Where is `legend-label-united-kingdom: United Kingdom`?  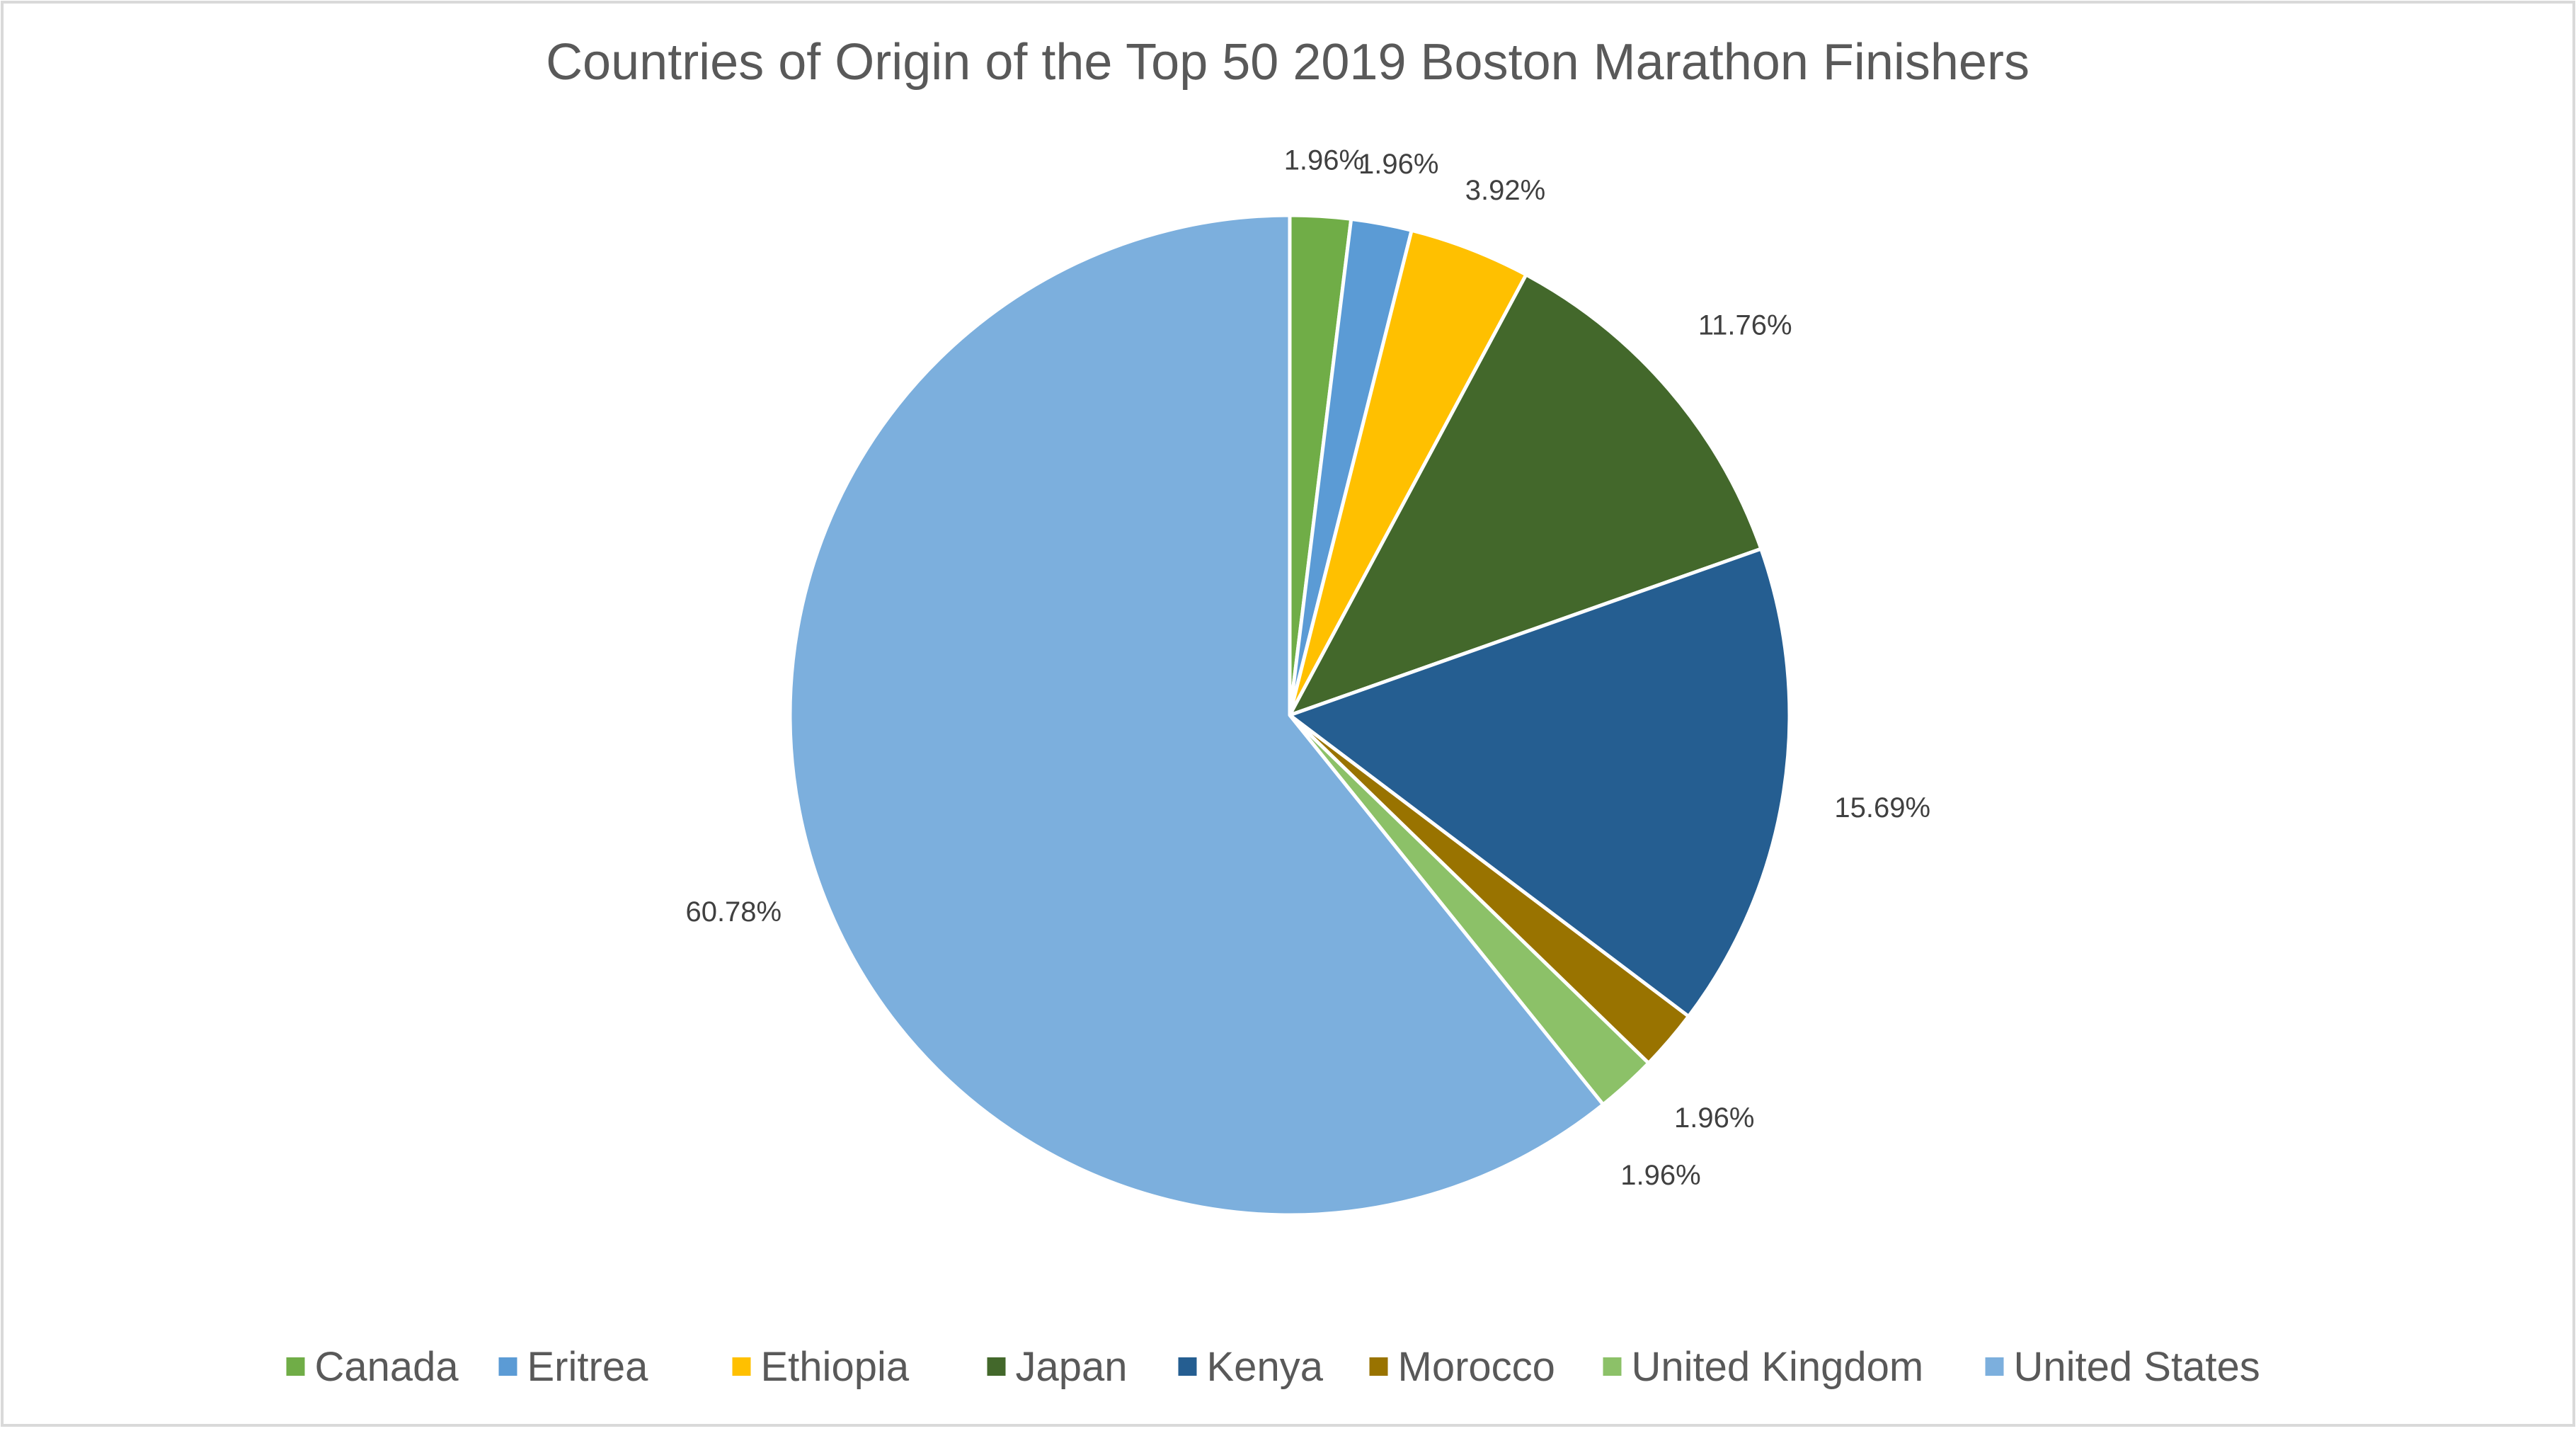 legend-label-united-kingdom: United Kingdom is located at coordinates (1778, 1367).